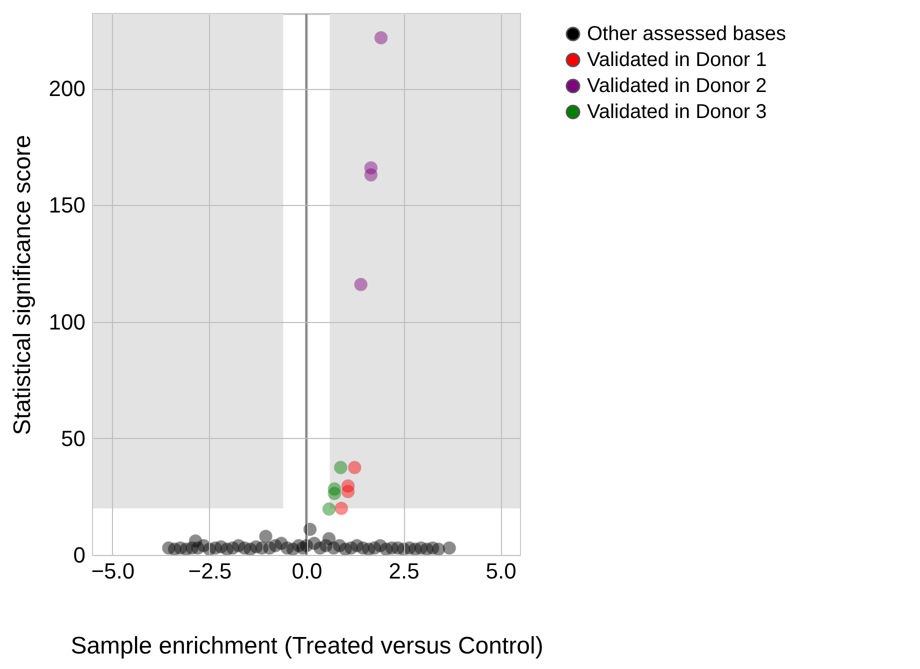 The height and width of the screenshot is (669, 920). What do you see at coordinates (22, 285) in the screenshot?
I see `y-axis-title: Statistical significance score` at bounding box center [22, 285].